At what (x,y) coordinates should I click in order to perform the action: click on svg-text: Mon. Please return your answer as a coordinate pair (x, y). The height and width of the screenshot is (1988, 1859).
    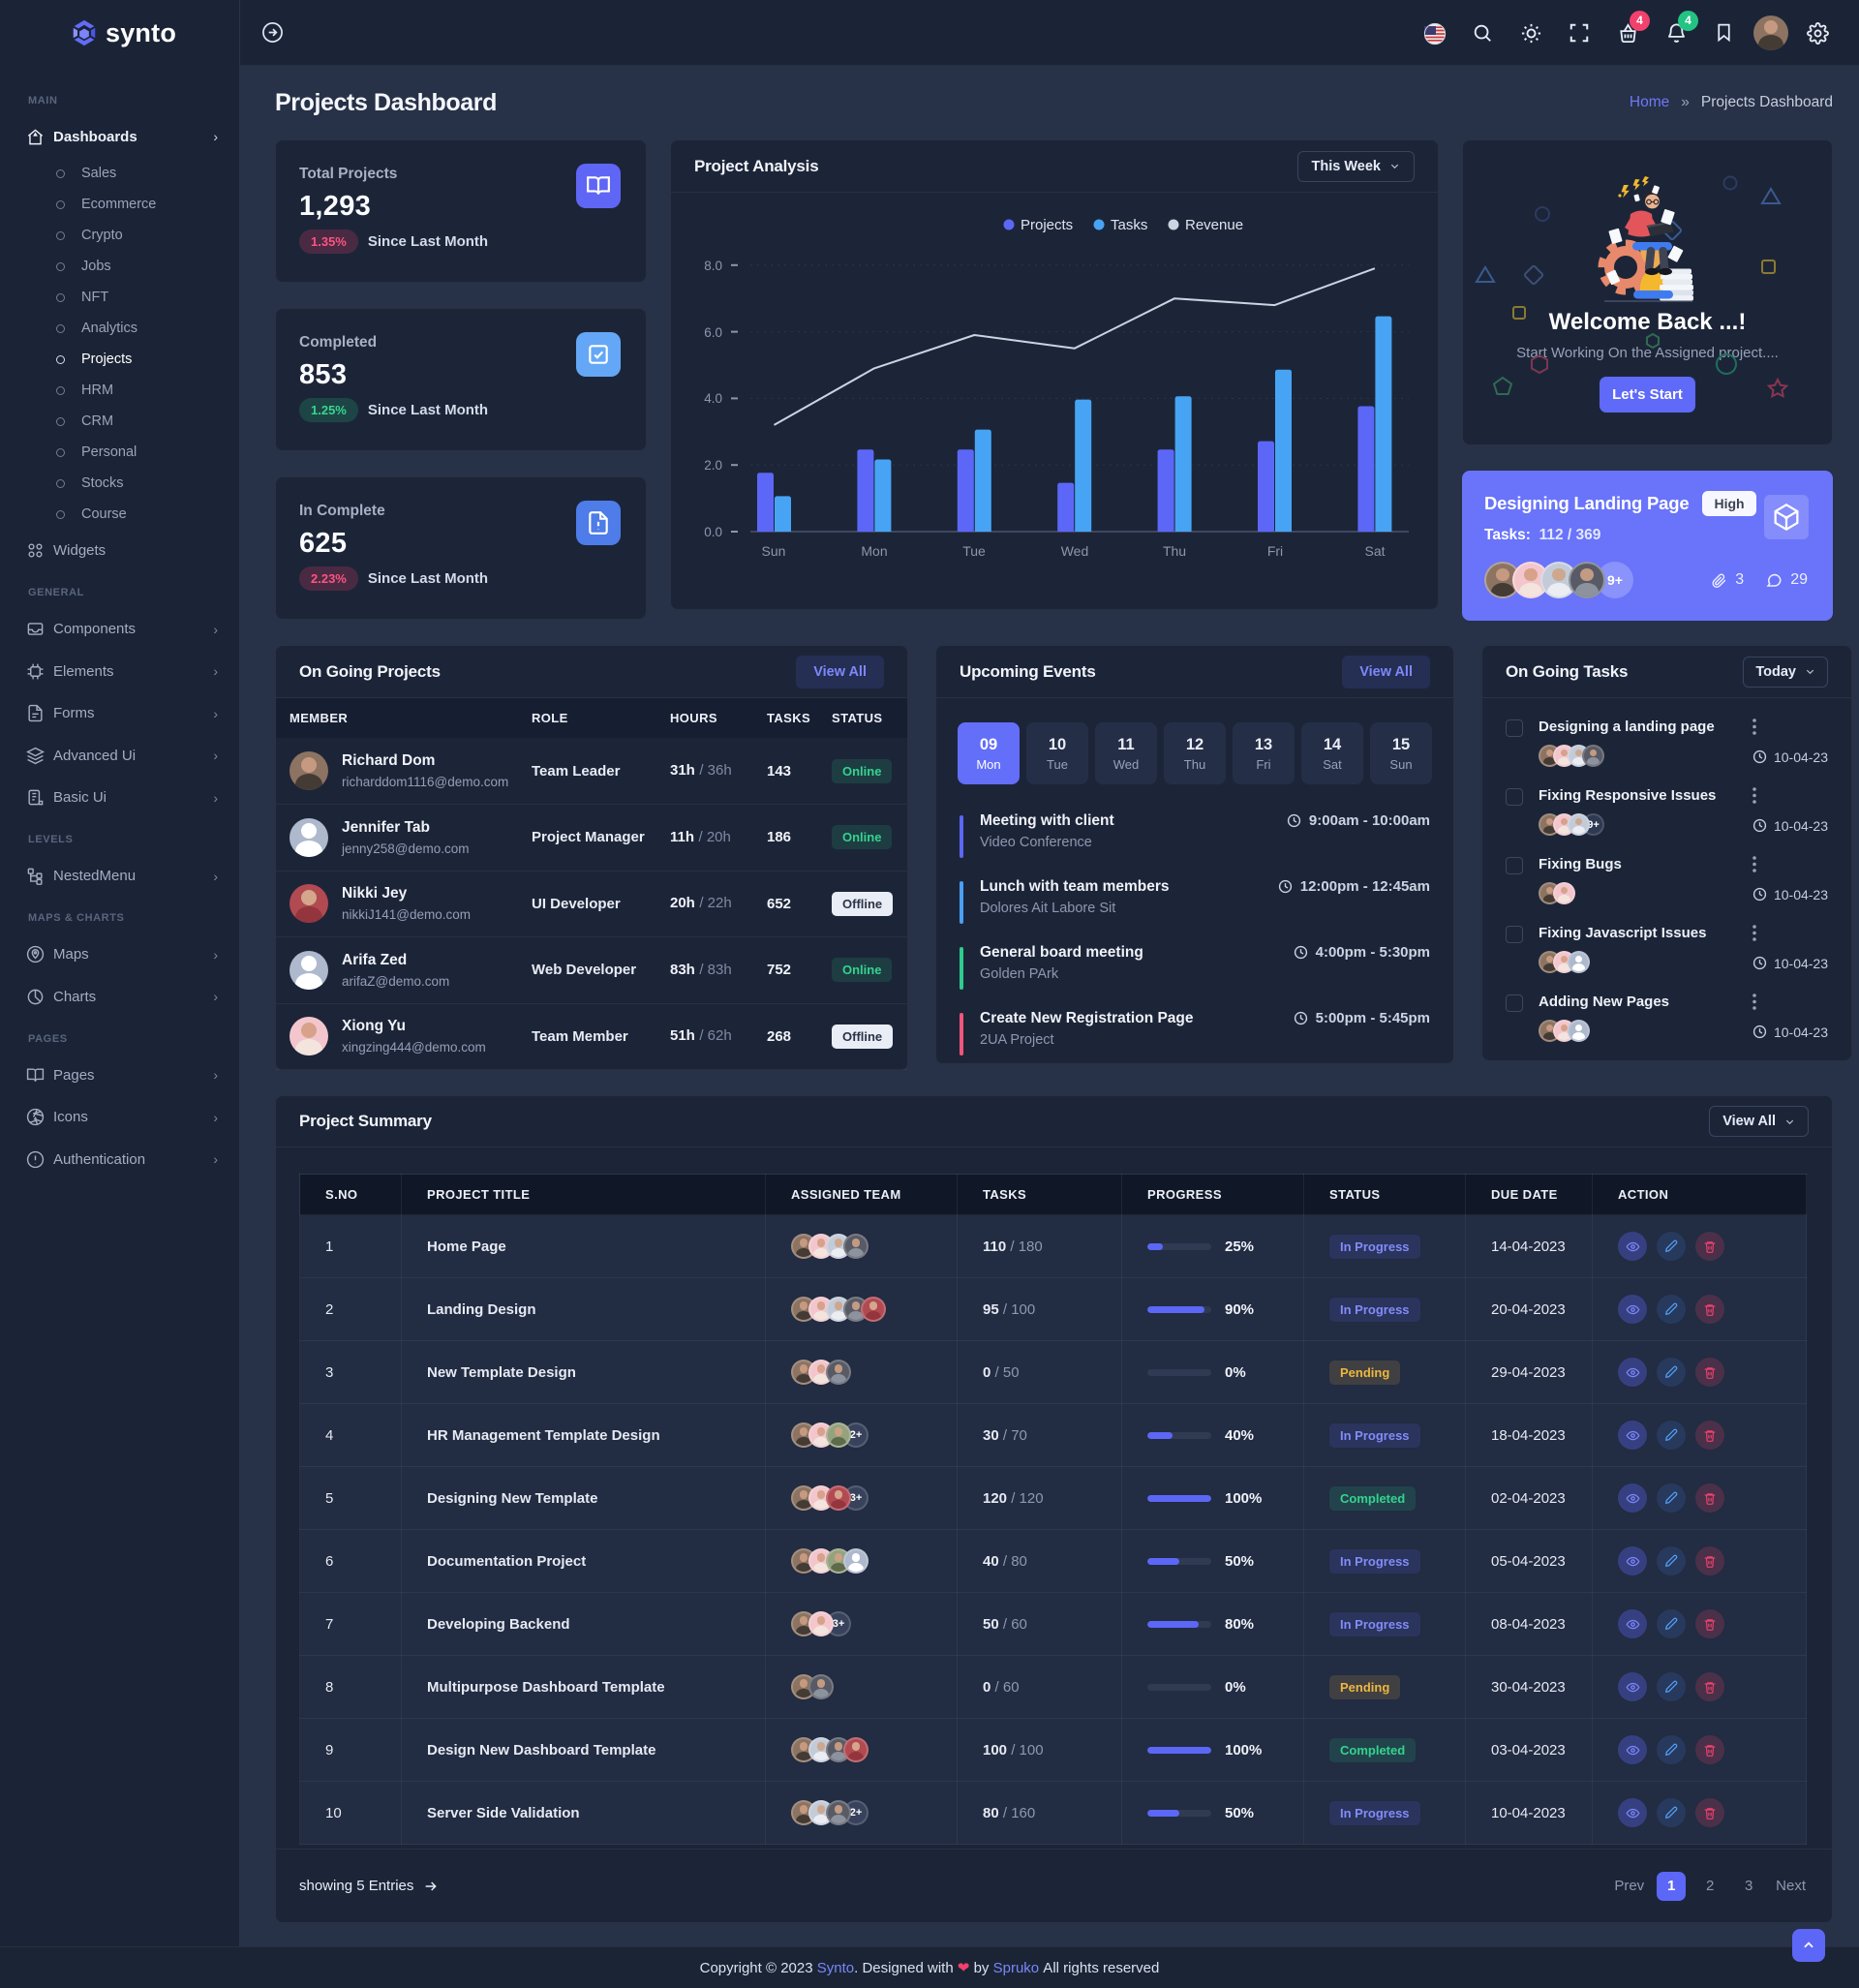
    Looking at the image, I should click on (874, 551).